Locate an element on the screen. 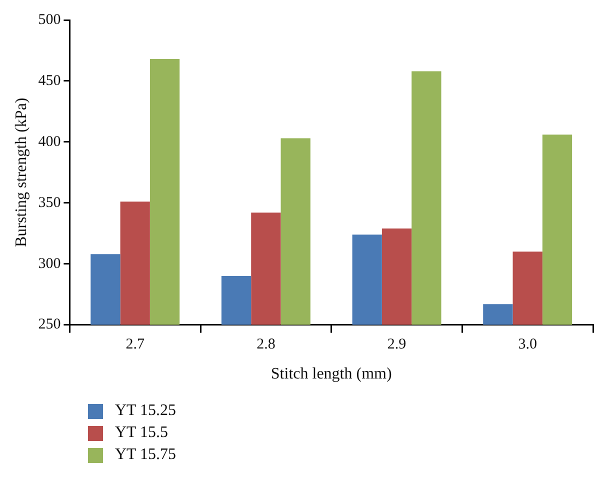 This screenshot has width=605, height=495. y-tick-label: 450 is located at coordinates (49, 80).